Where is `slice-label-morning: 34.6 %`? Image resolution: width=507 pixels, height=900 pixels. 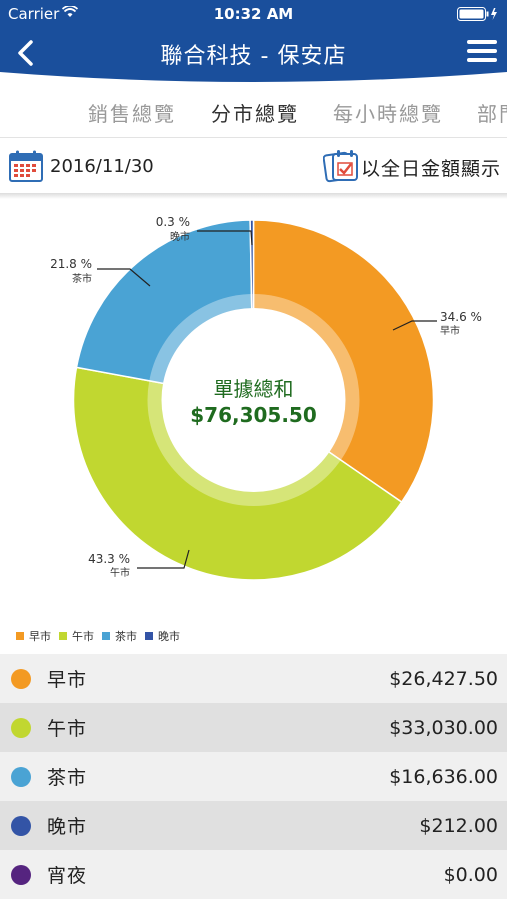 slice-label-morning: 34.6 % is located at coordinates (461, 317).